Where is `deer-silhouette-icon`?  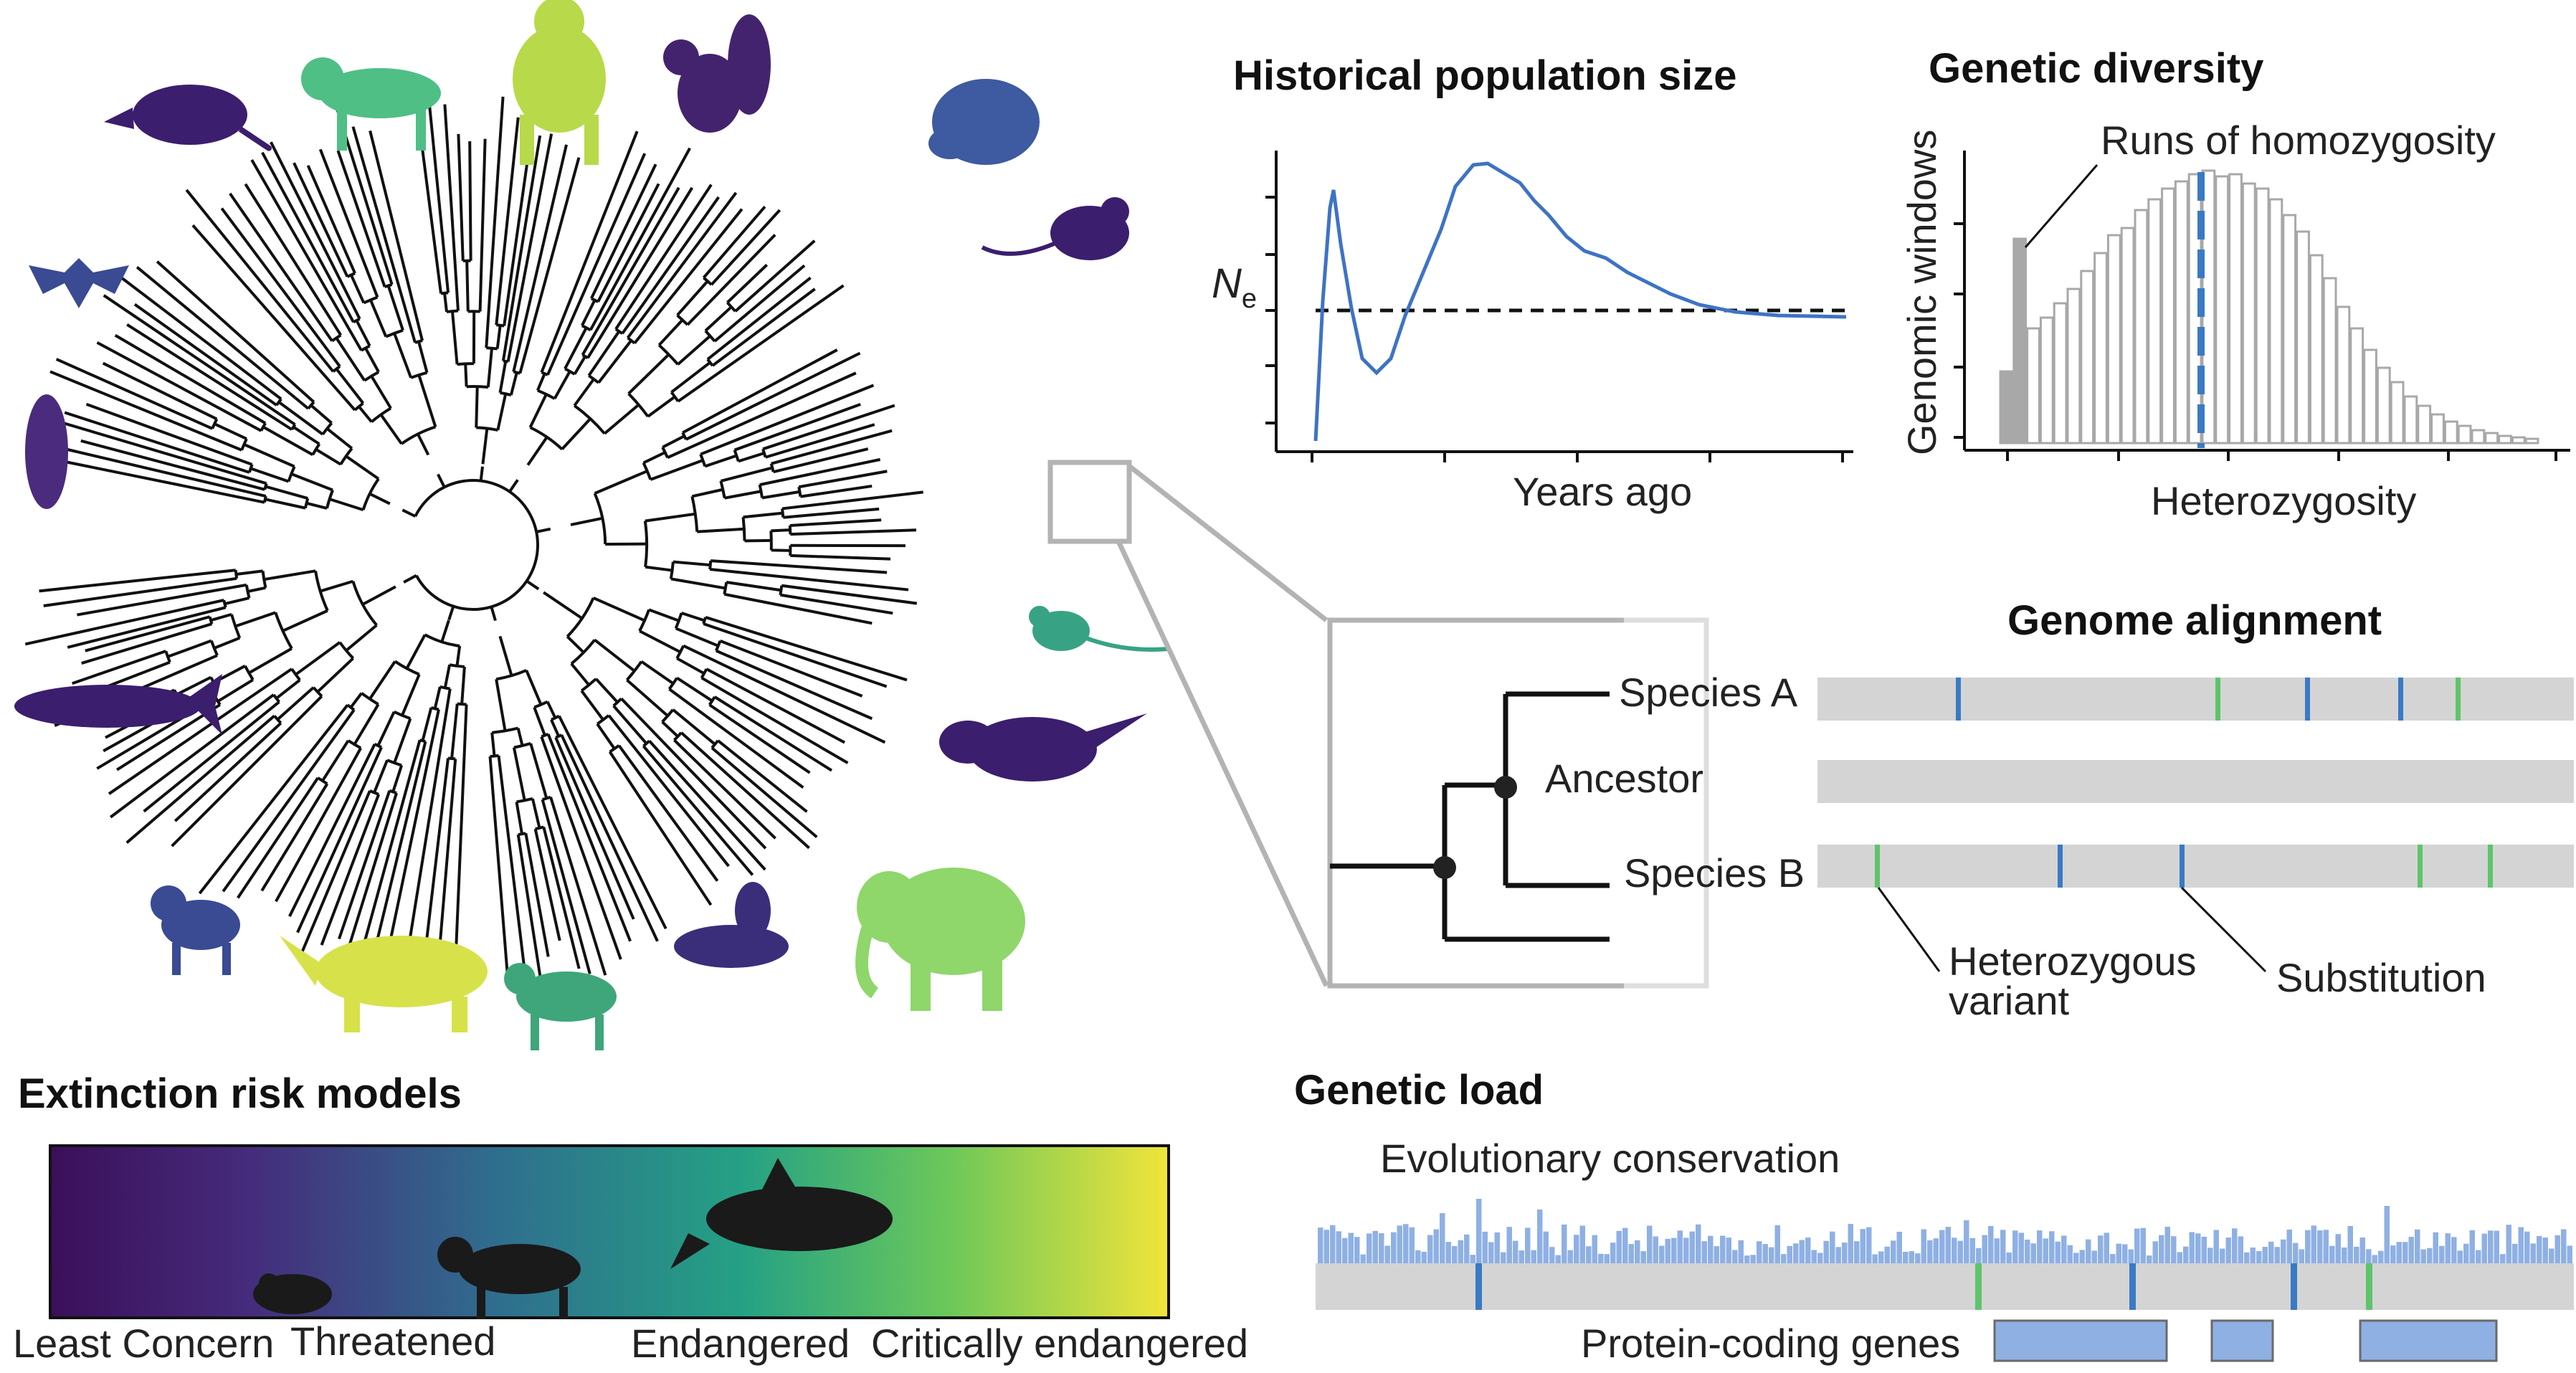
deer-silhouette-icon is located at coordinates (509, 1278).